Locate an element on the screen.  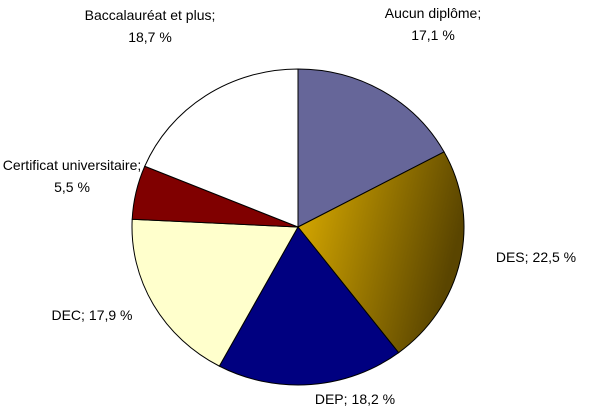
label-category: Baccalauréat et plus; is located at coordinates (150, 15).